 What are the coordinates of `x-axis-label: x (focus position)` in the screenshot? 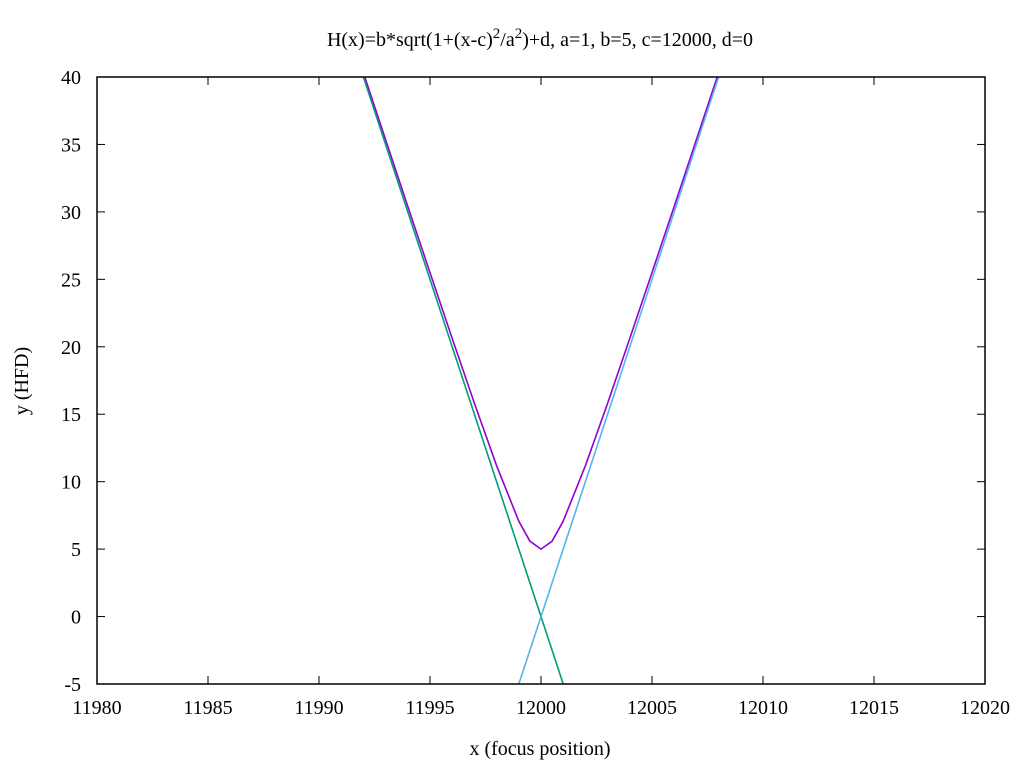 It's located at (539, 749).